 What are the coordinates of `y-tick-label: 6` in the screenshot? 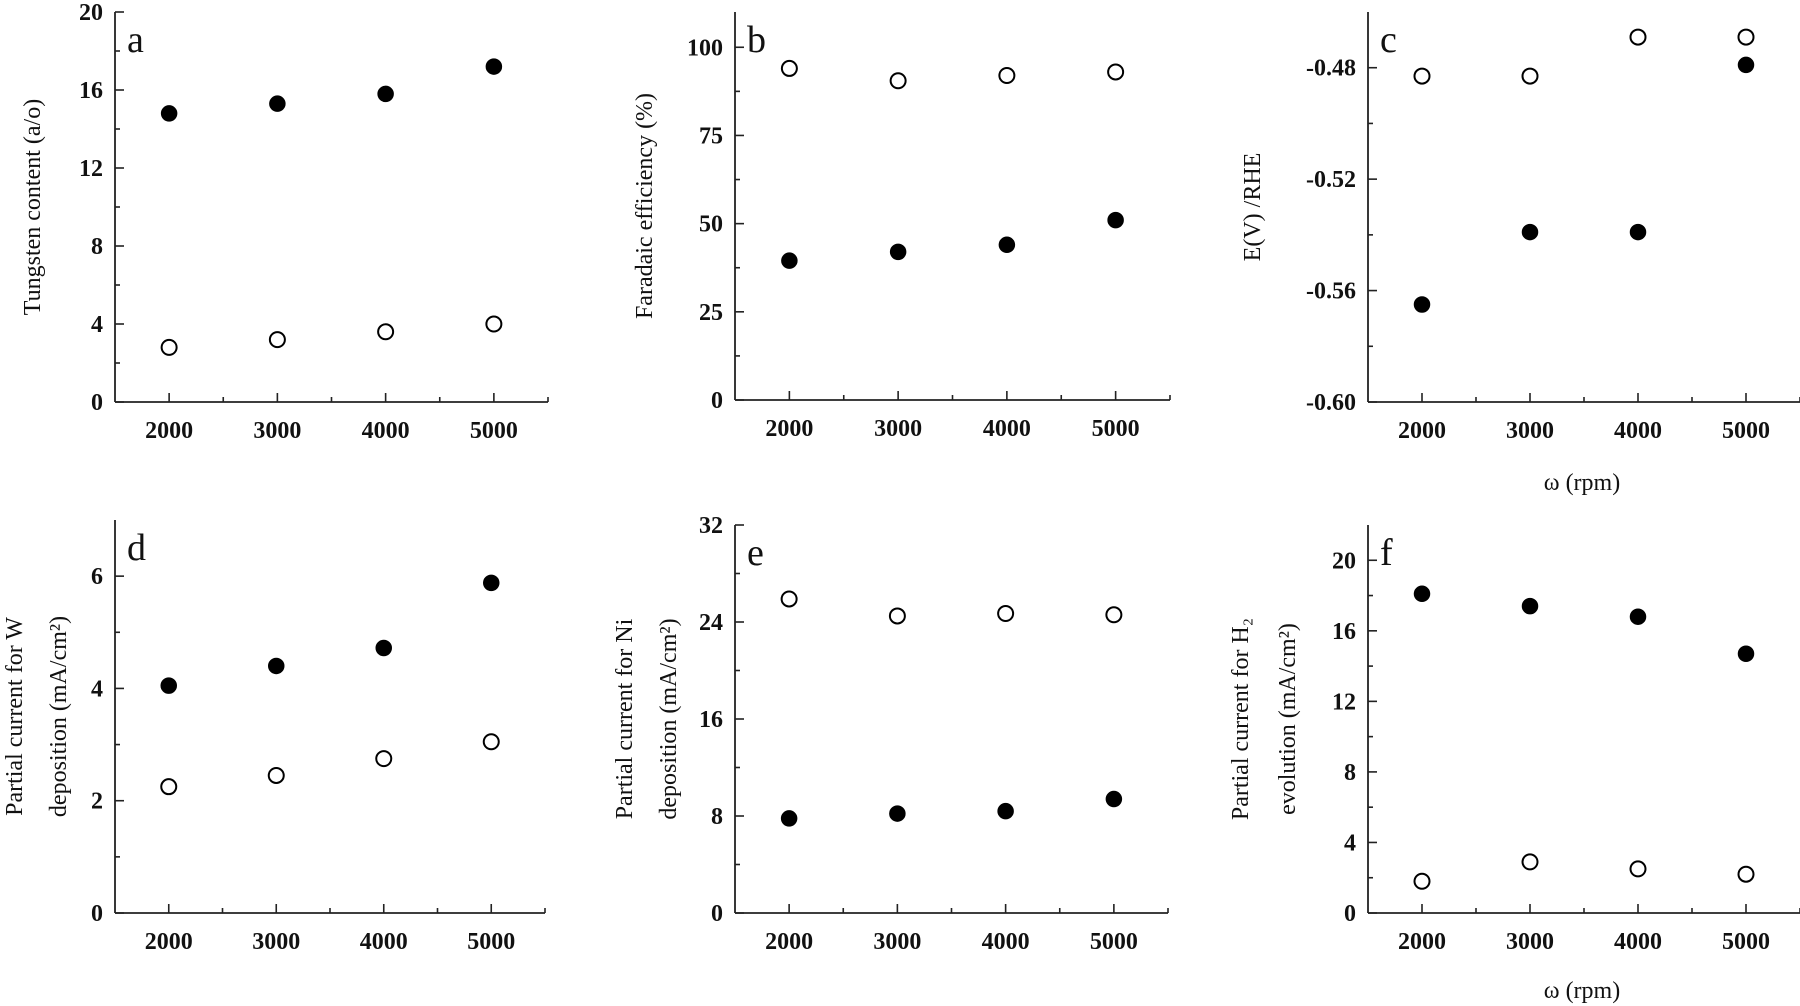 It's located at (97, 577).